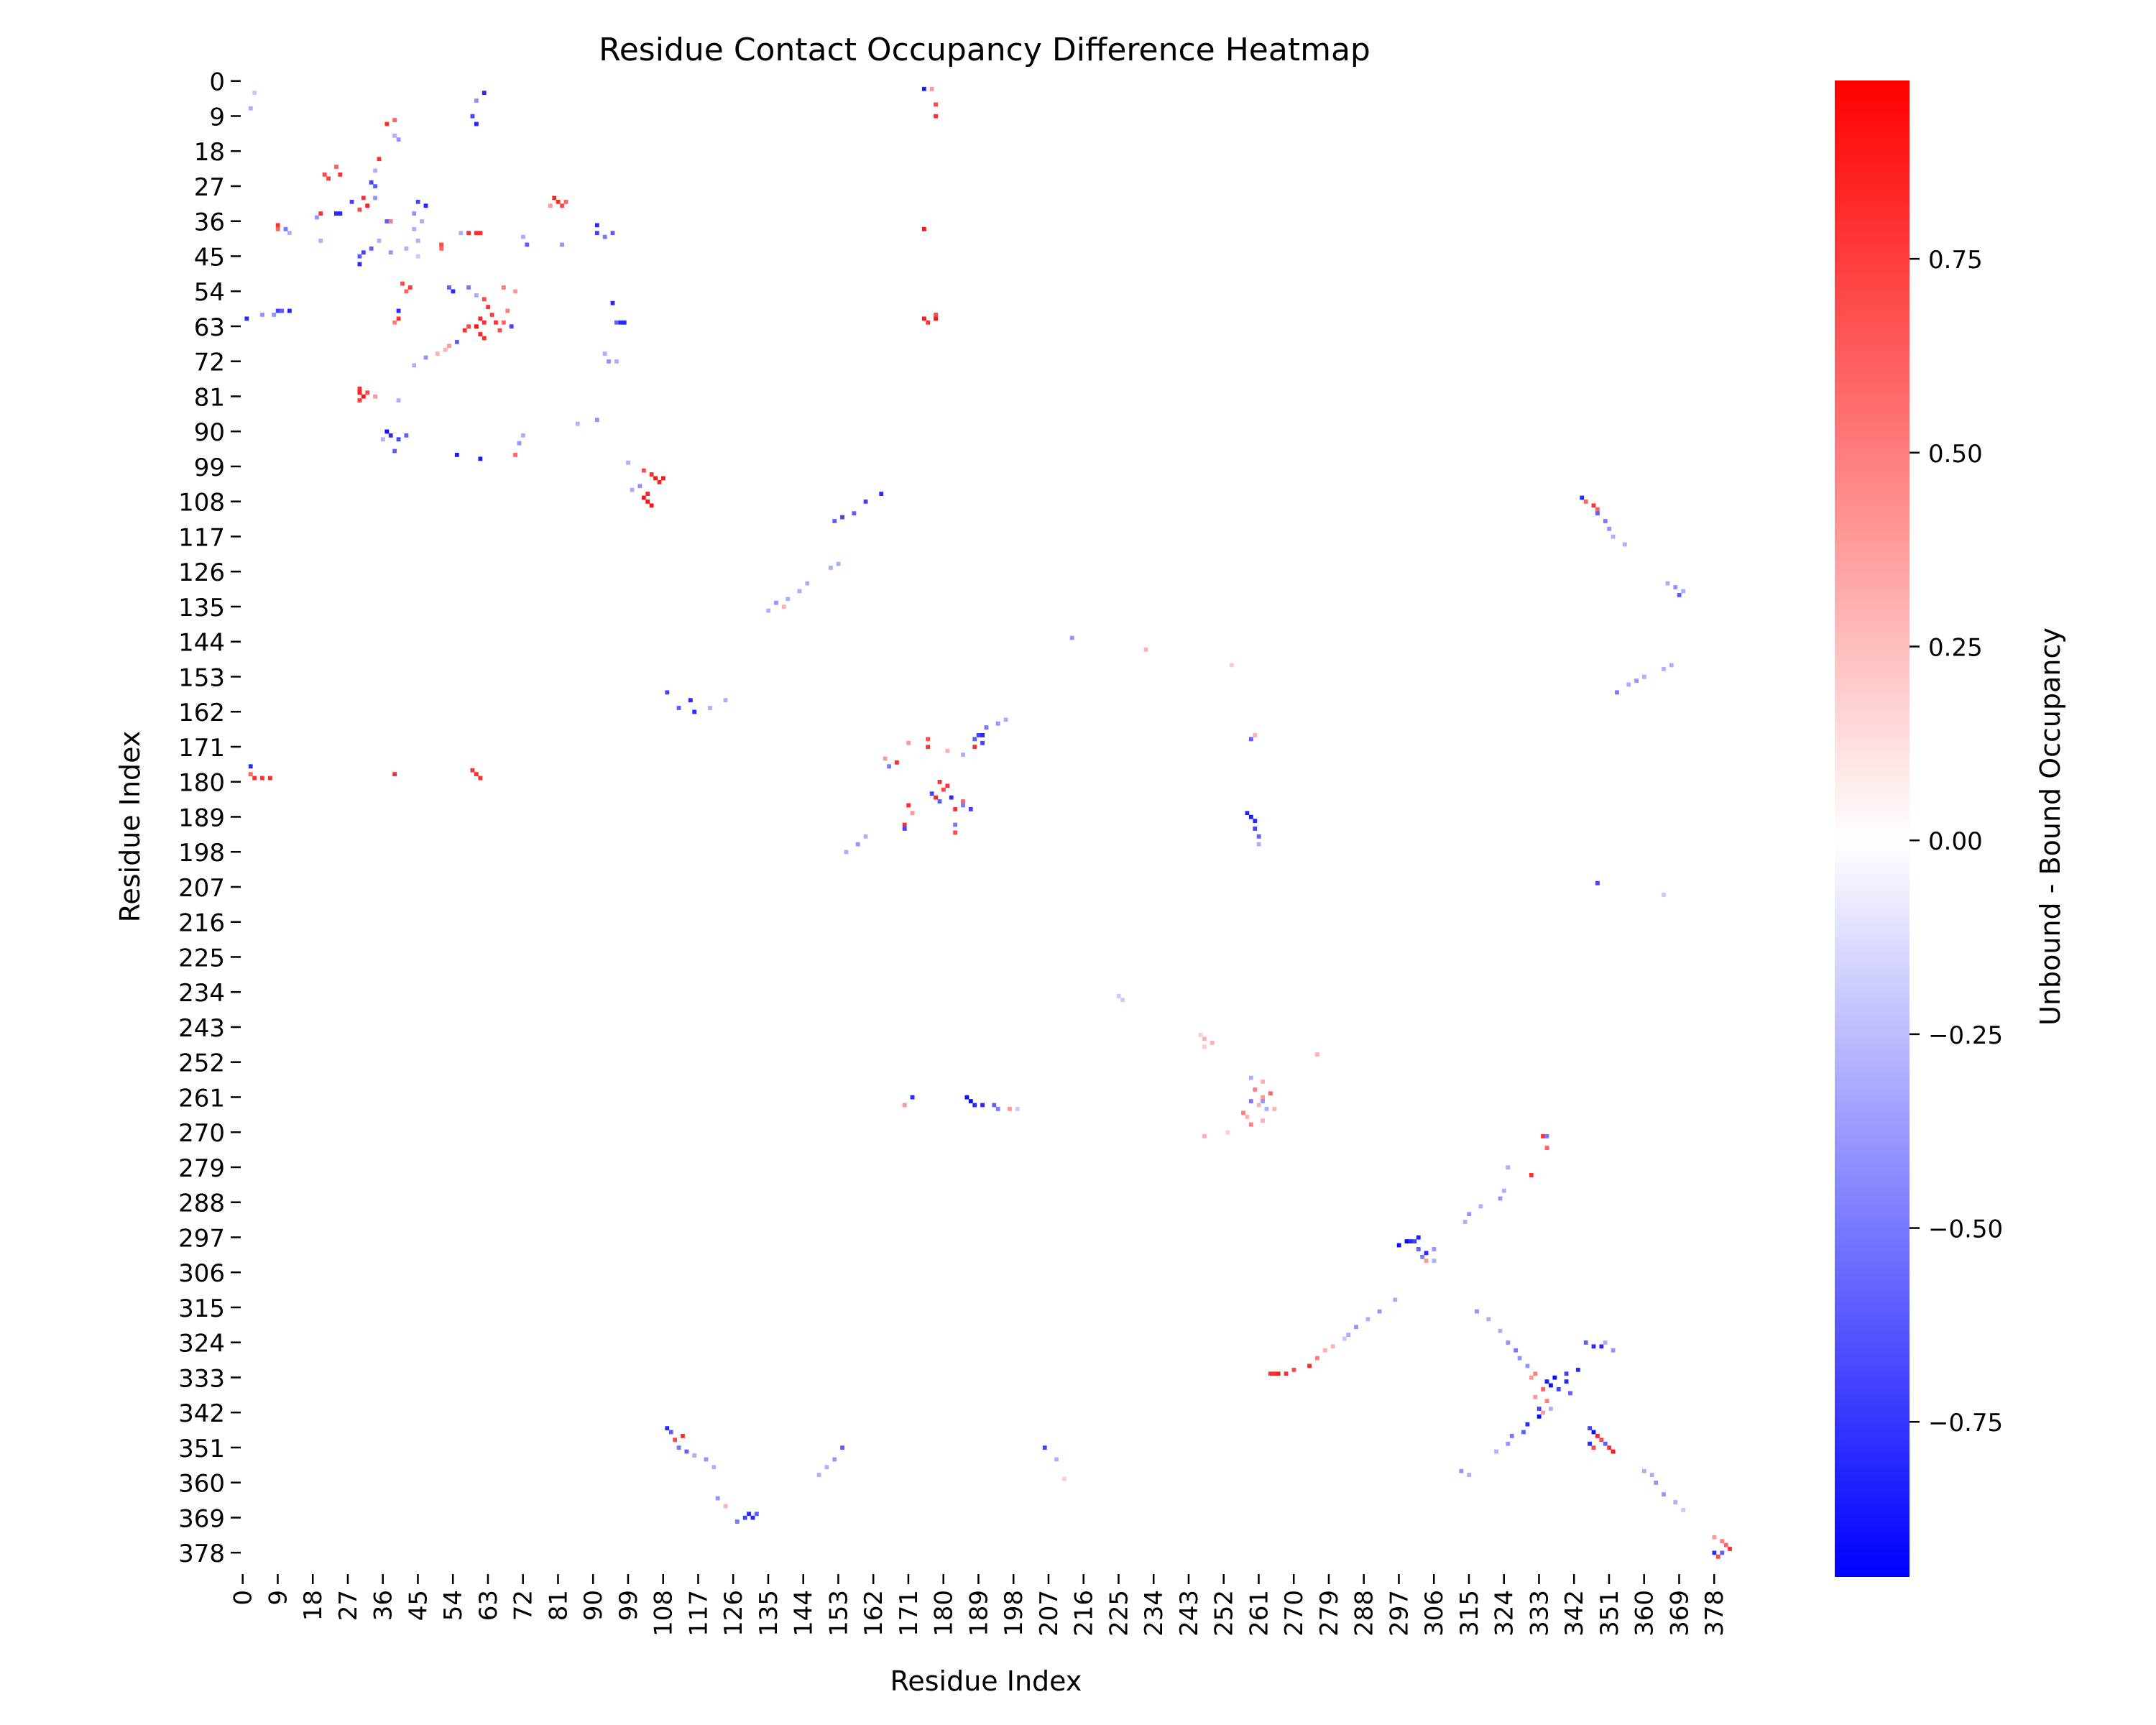 This screenshot has height=1725, width=2156. Describe the element at coordinates (558, 1605) in the screenshot. I see `x-tick-label: 81` at that location.